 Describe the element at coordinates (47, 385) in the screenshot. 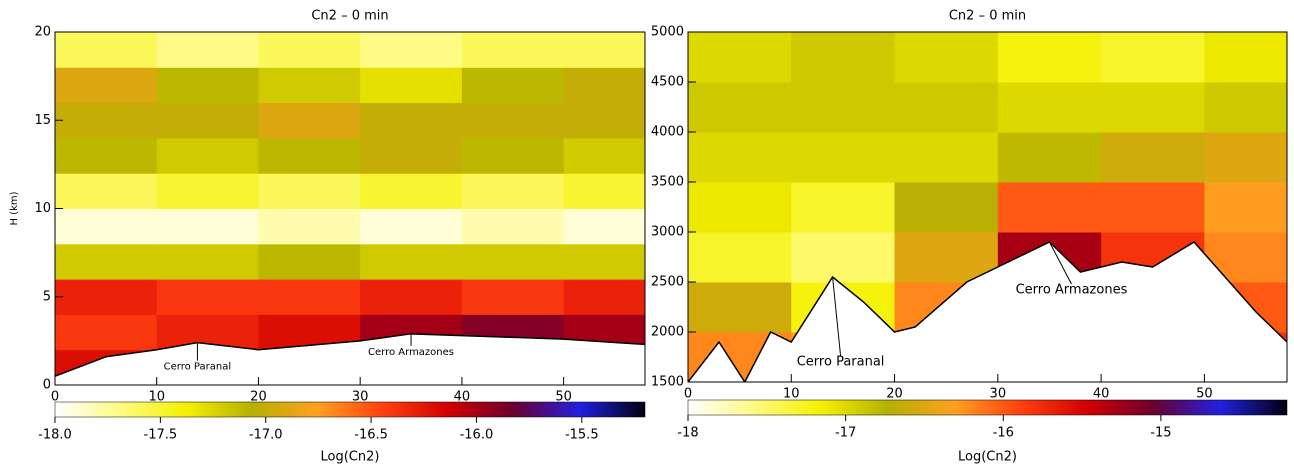

I see `y-tick-label: 0` at that location.